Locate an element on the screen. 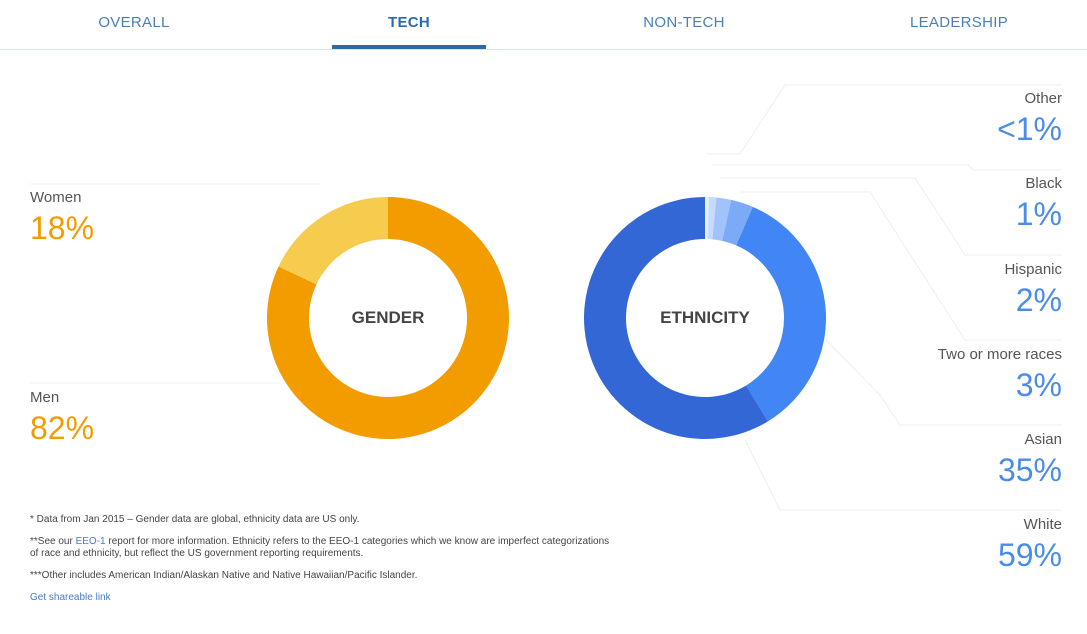 Image resolution: width=1087 pixels, height=634 pixels. men-label: Men is located at coordinates (45, 397).